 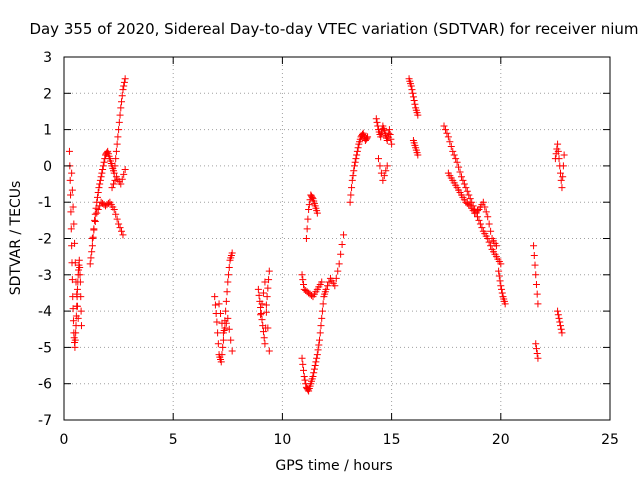 What do you see at coordinates (311, 216) in the screenshot?
I see `series-seg-l` at bounding box center [311, 216].